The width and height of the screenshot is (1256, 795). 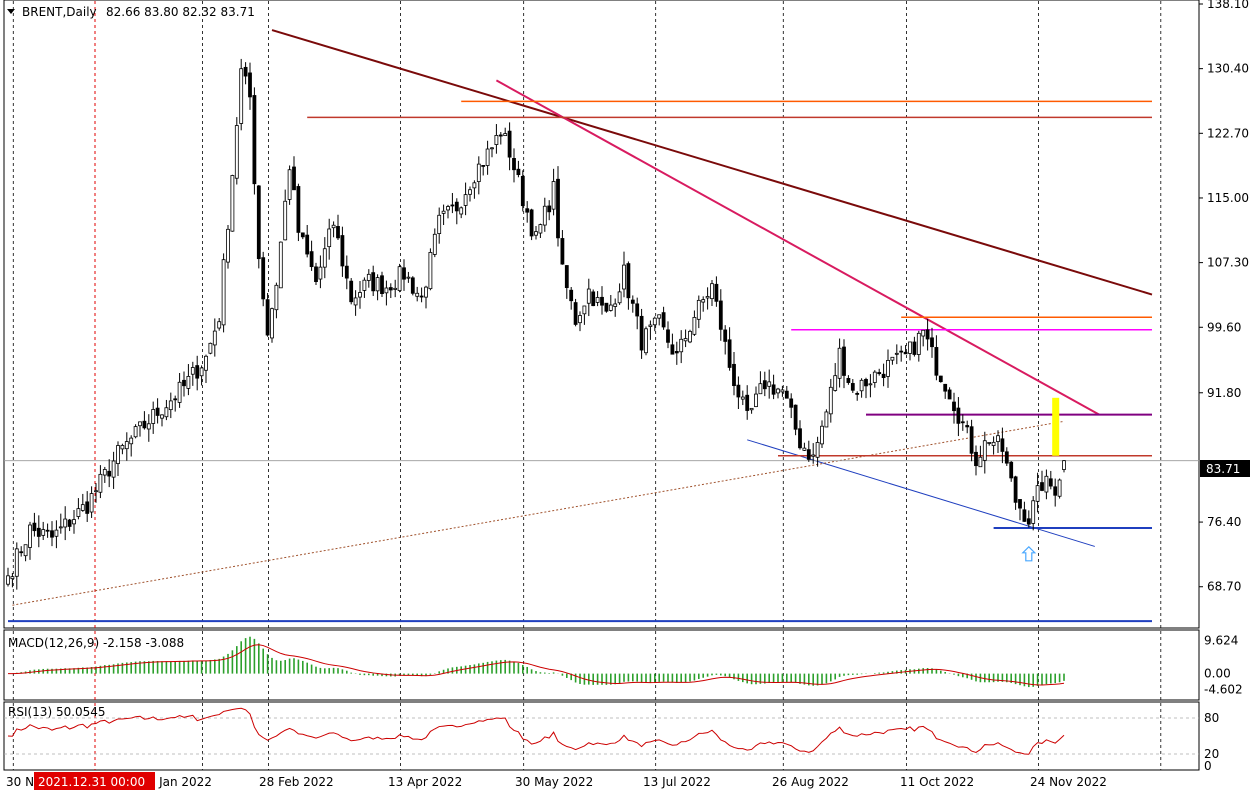 I want to click on price-tick-label: 122.70, so click(x=1228, y=133).